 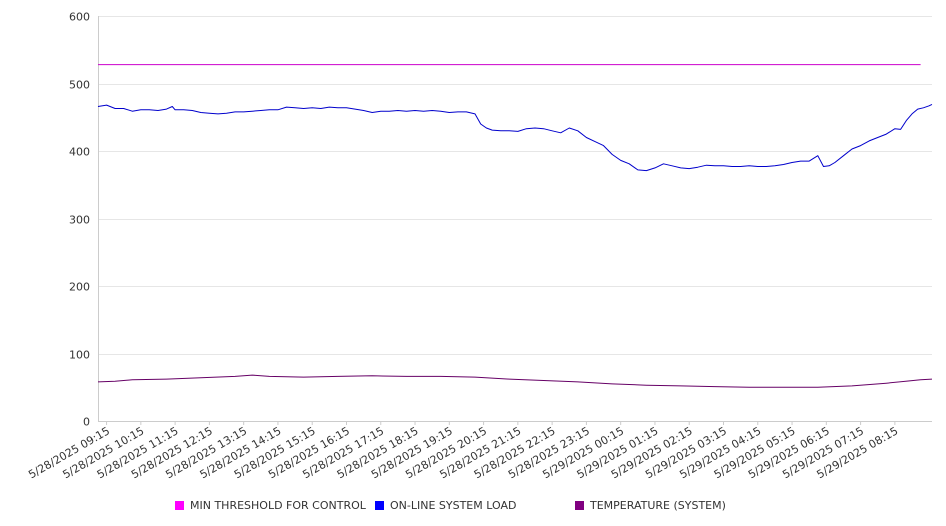 I want to click on y-tick-labels: 0 100 200 300 400 500 600, so click(x=79, y=220).